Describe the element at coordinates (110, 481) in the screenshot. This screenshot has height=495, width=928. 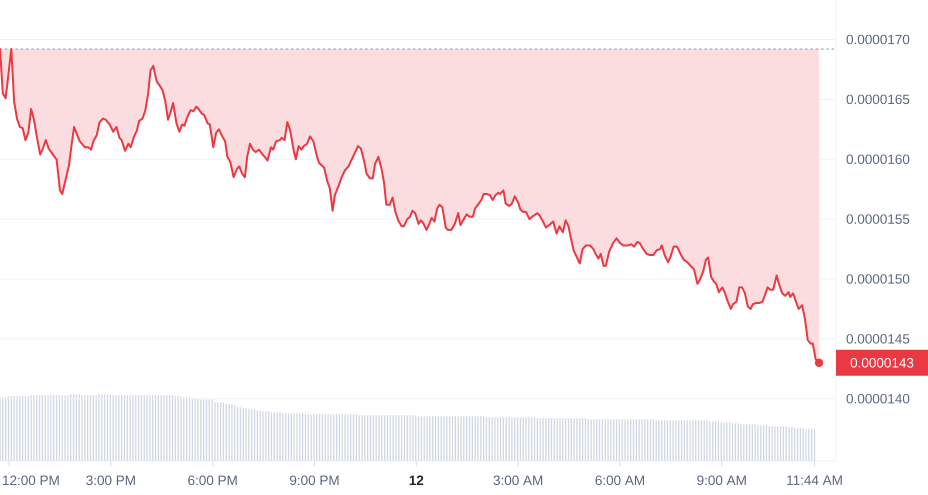
I see `x-tick-label: 3:00 PM` at that location.